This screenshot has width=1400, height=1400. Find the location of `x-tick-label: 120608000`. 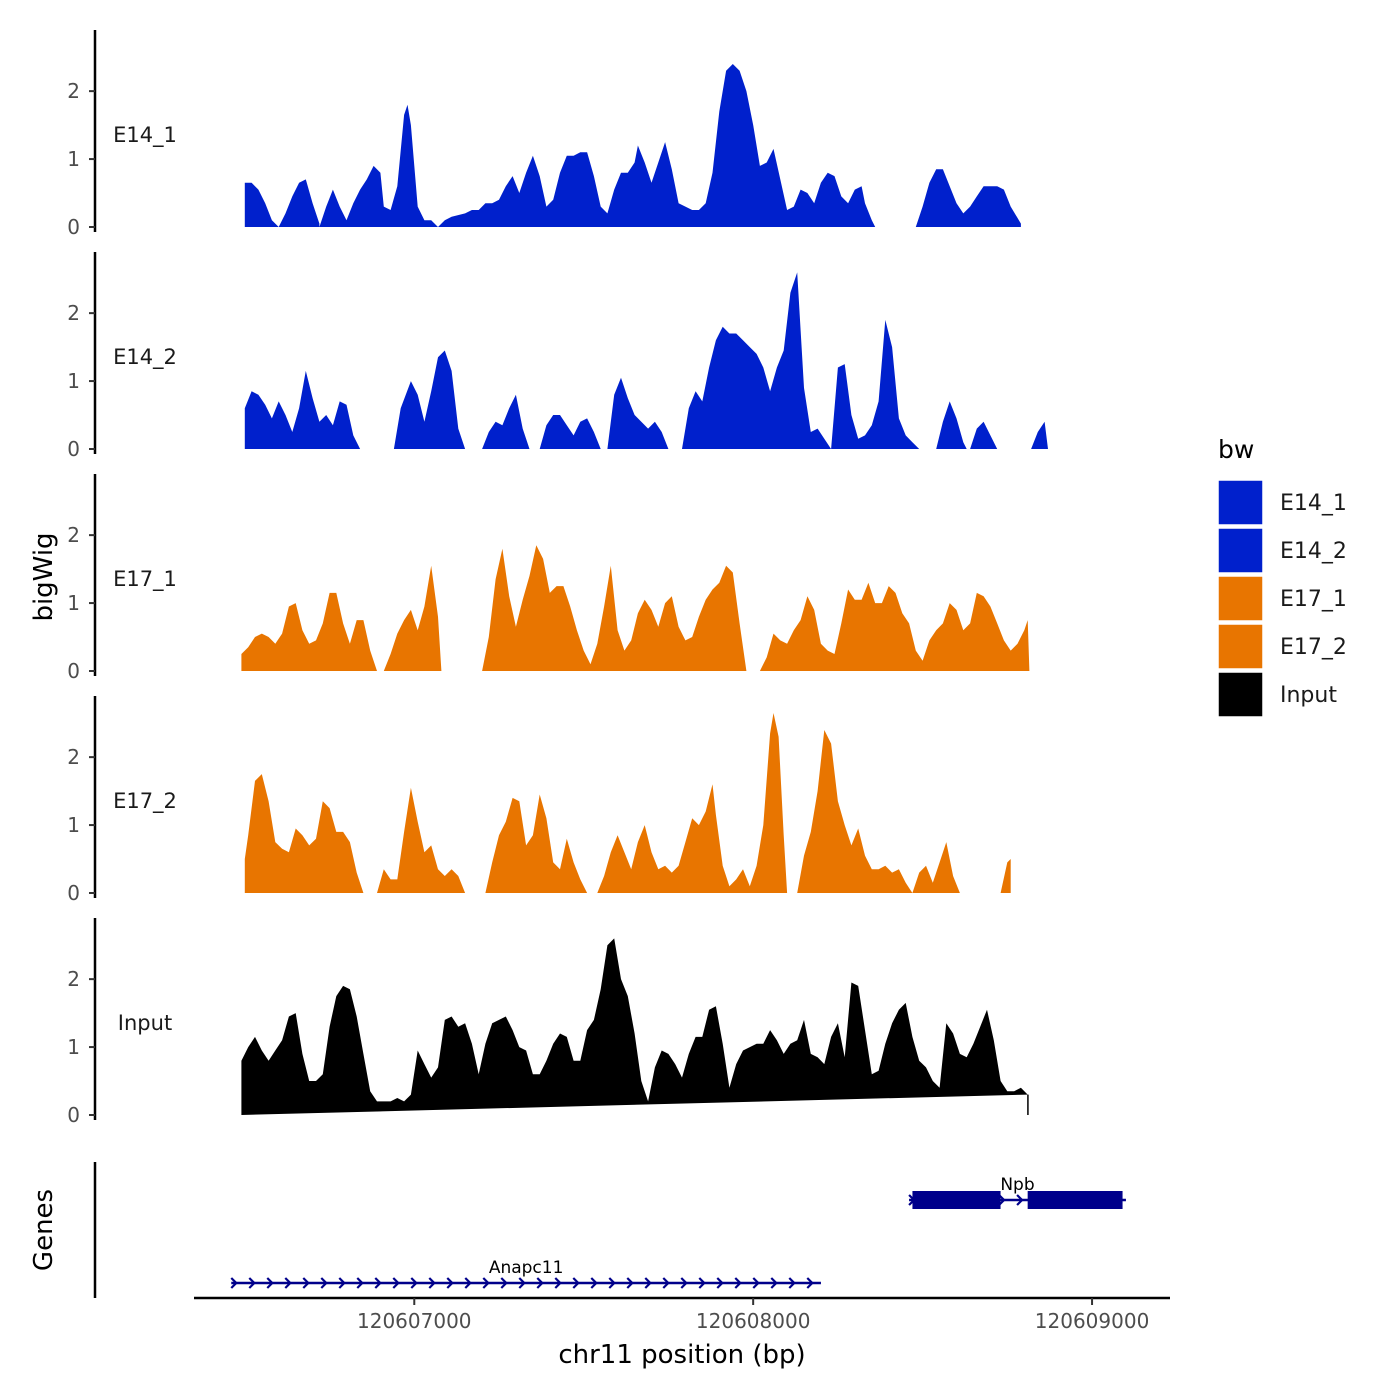

x-tick-label: 120608000 is located at coordinates (753, 1321).